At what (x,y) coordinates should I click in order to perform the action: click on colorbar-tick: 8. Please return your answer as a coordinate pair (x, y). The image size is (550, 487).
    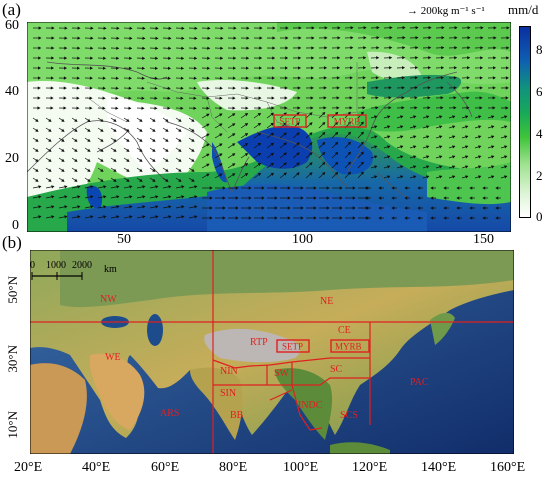
    Looking at the image, I should click on (539, 49).